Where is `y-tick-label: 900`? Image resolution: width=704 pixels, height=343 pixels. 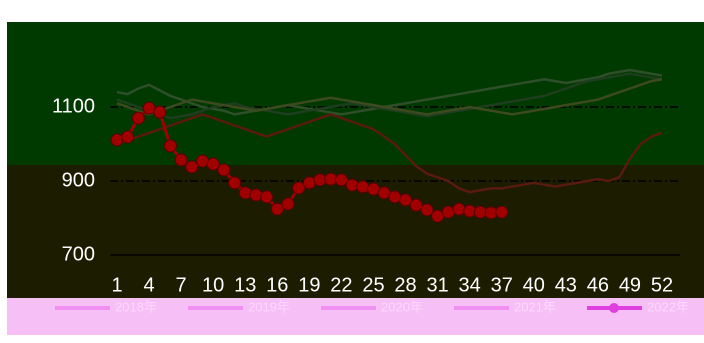 y-tick-label: 900 is located at coordinates (78, 180).